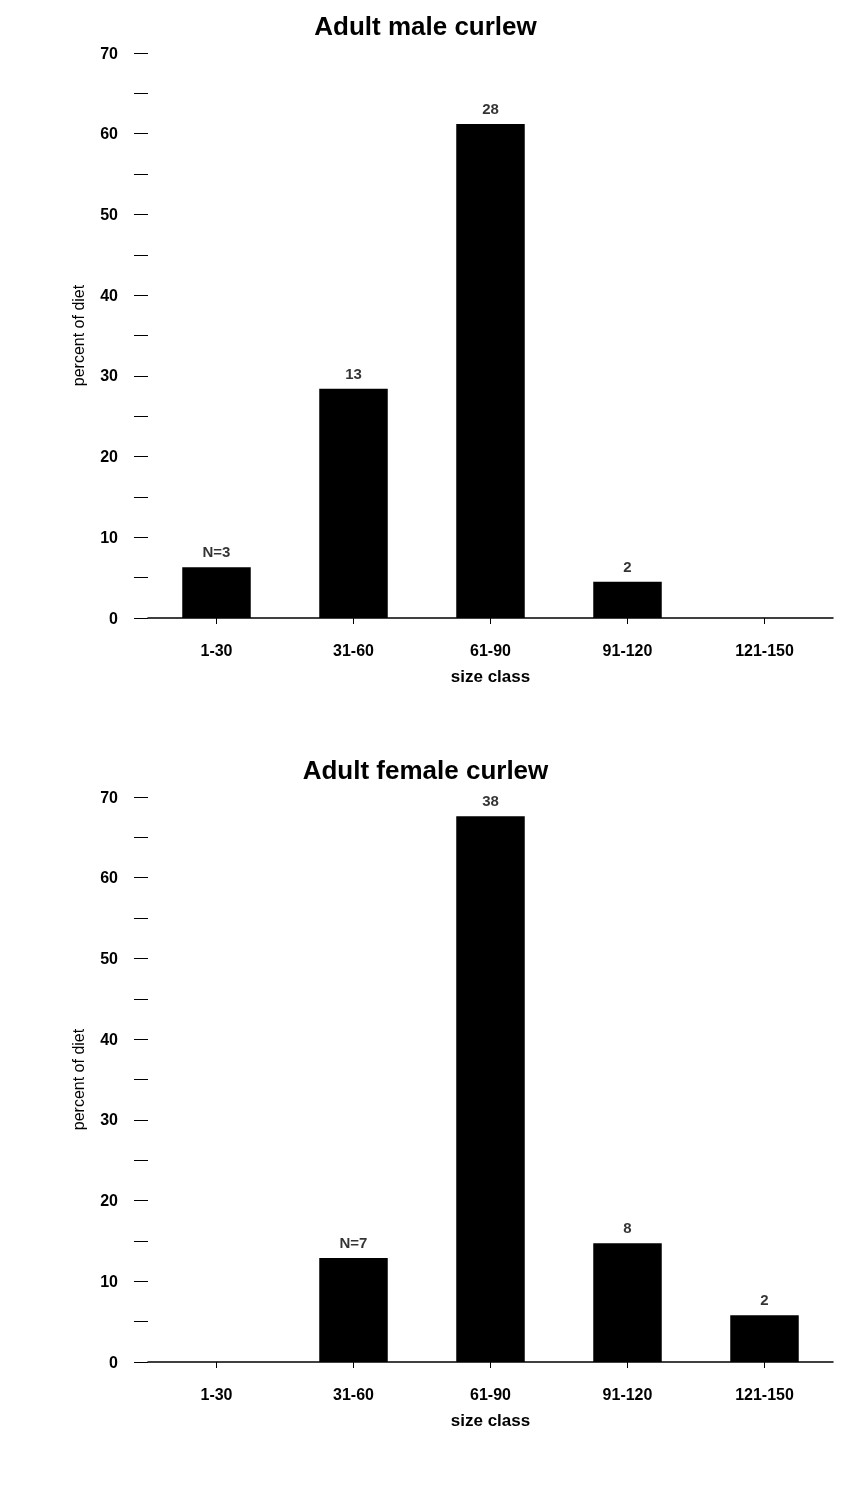 This screenshot has width=843, height=1504. What do you see at coordinates (426, 26) in the screenshot?
I see `chart-title: Adult male curlew` at bounding box center [426, 26].